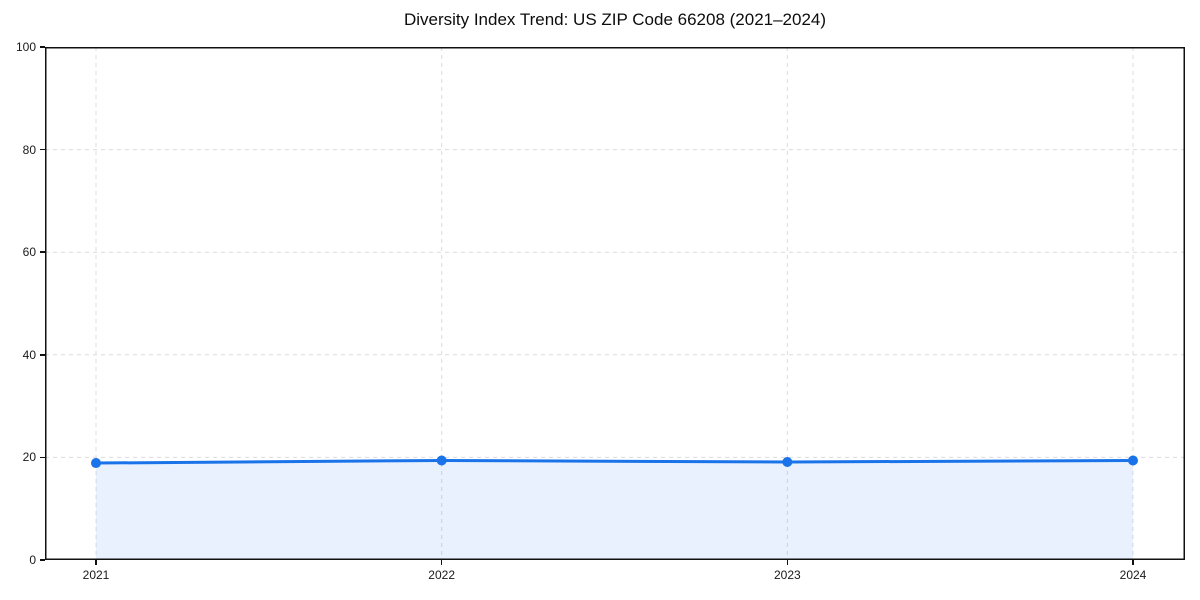  Describe the element at coordinates (96, 575) in the screenshot. I see `x-tick-label: 2021` at that location.